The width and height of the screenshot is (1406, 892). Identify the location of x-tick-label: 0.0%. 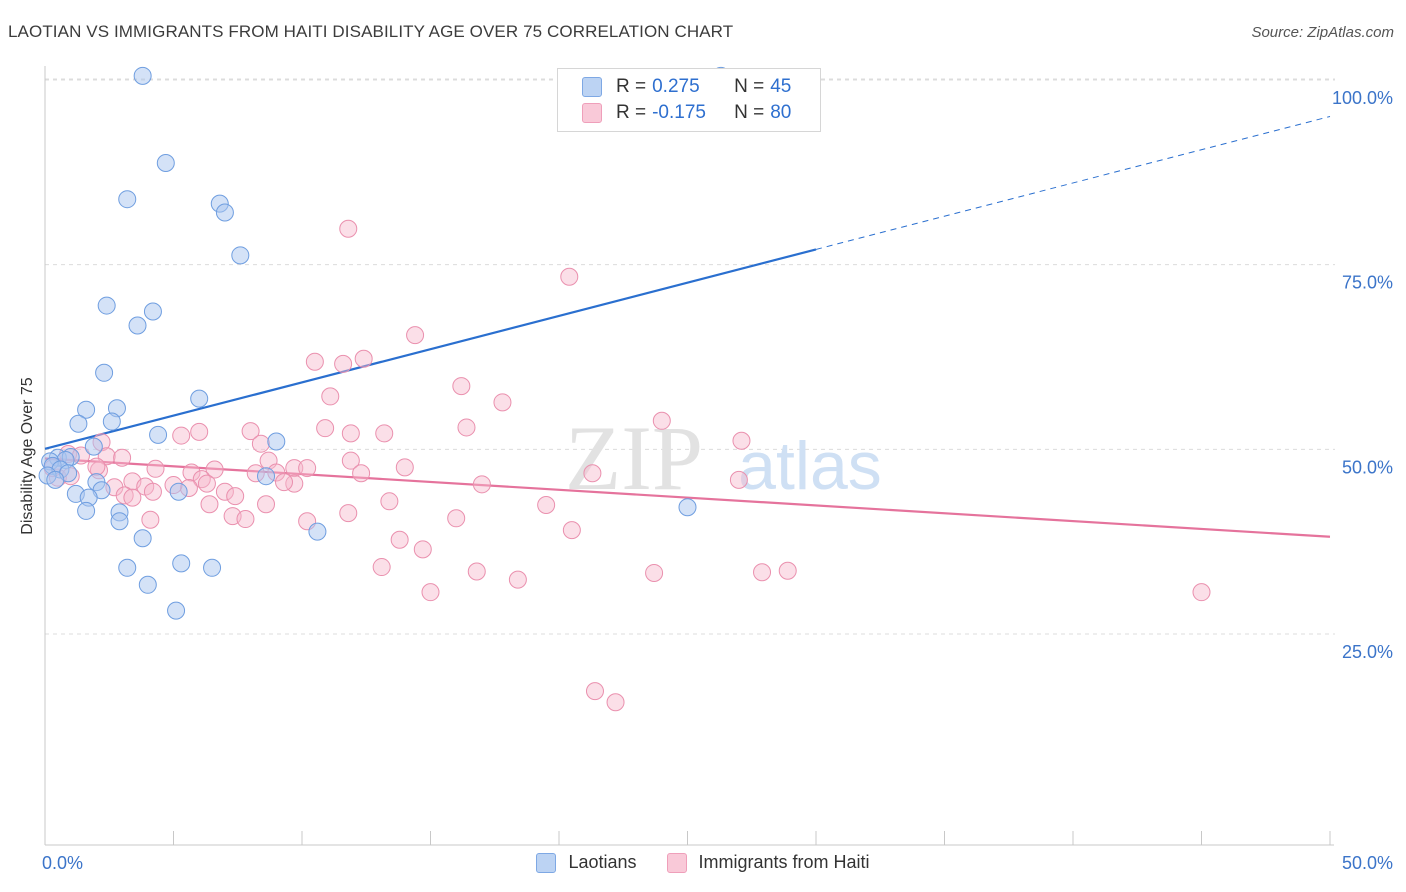
(62, 863).